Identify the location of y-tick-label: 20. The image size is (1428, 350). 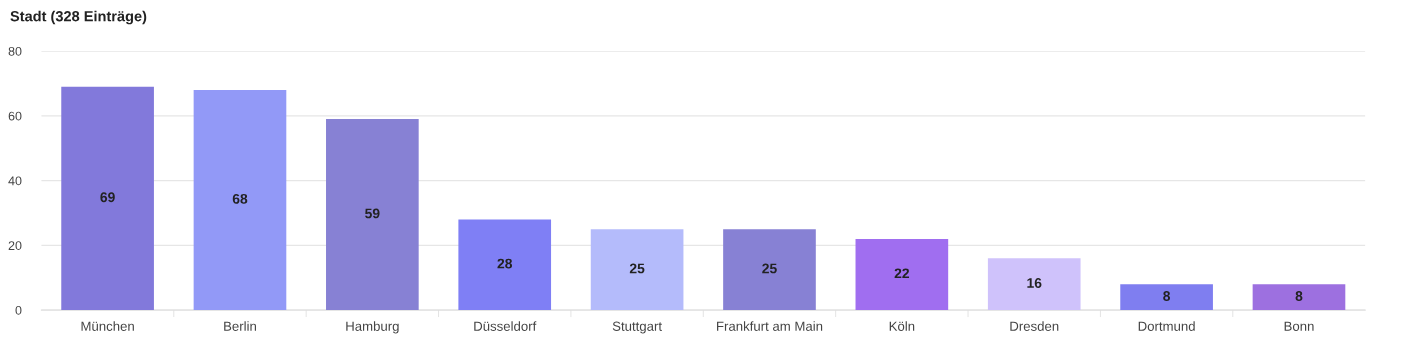
(15, 245).